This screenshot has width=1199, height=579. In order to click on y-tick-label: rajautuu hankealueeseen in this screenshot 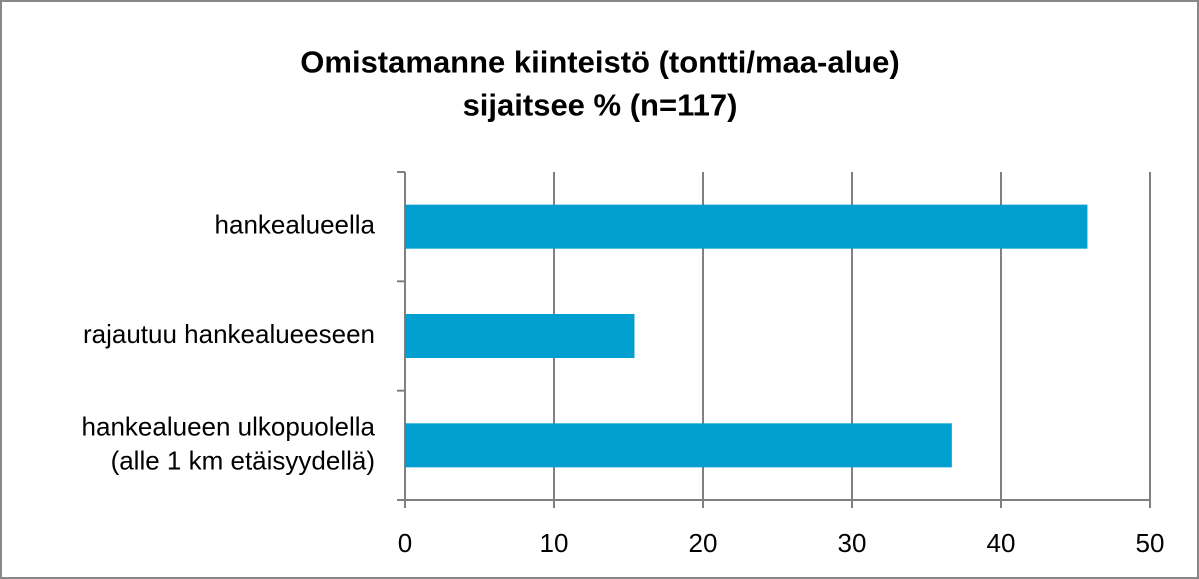, I will do `click(229, 334)`.